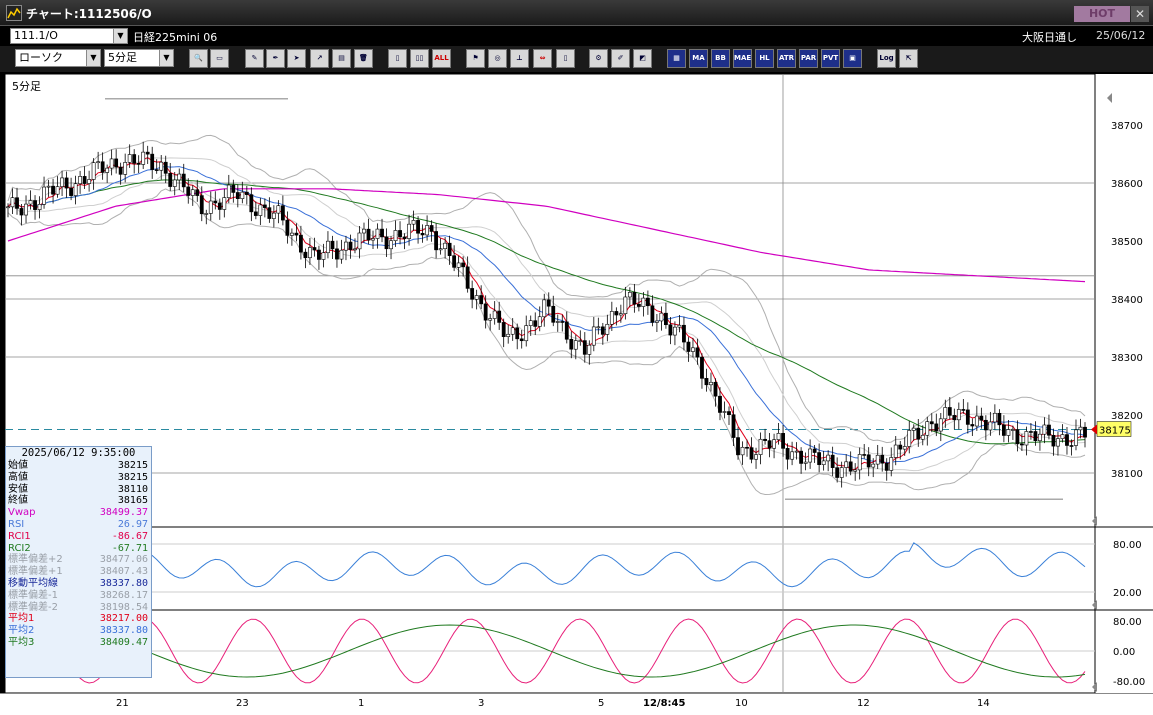 This screenshot has width=1153, height=715. I want to click on bb-button: BB, so click(720, 58).